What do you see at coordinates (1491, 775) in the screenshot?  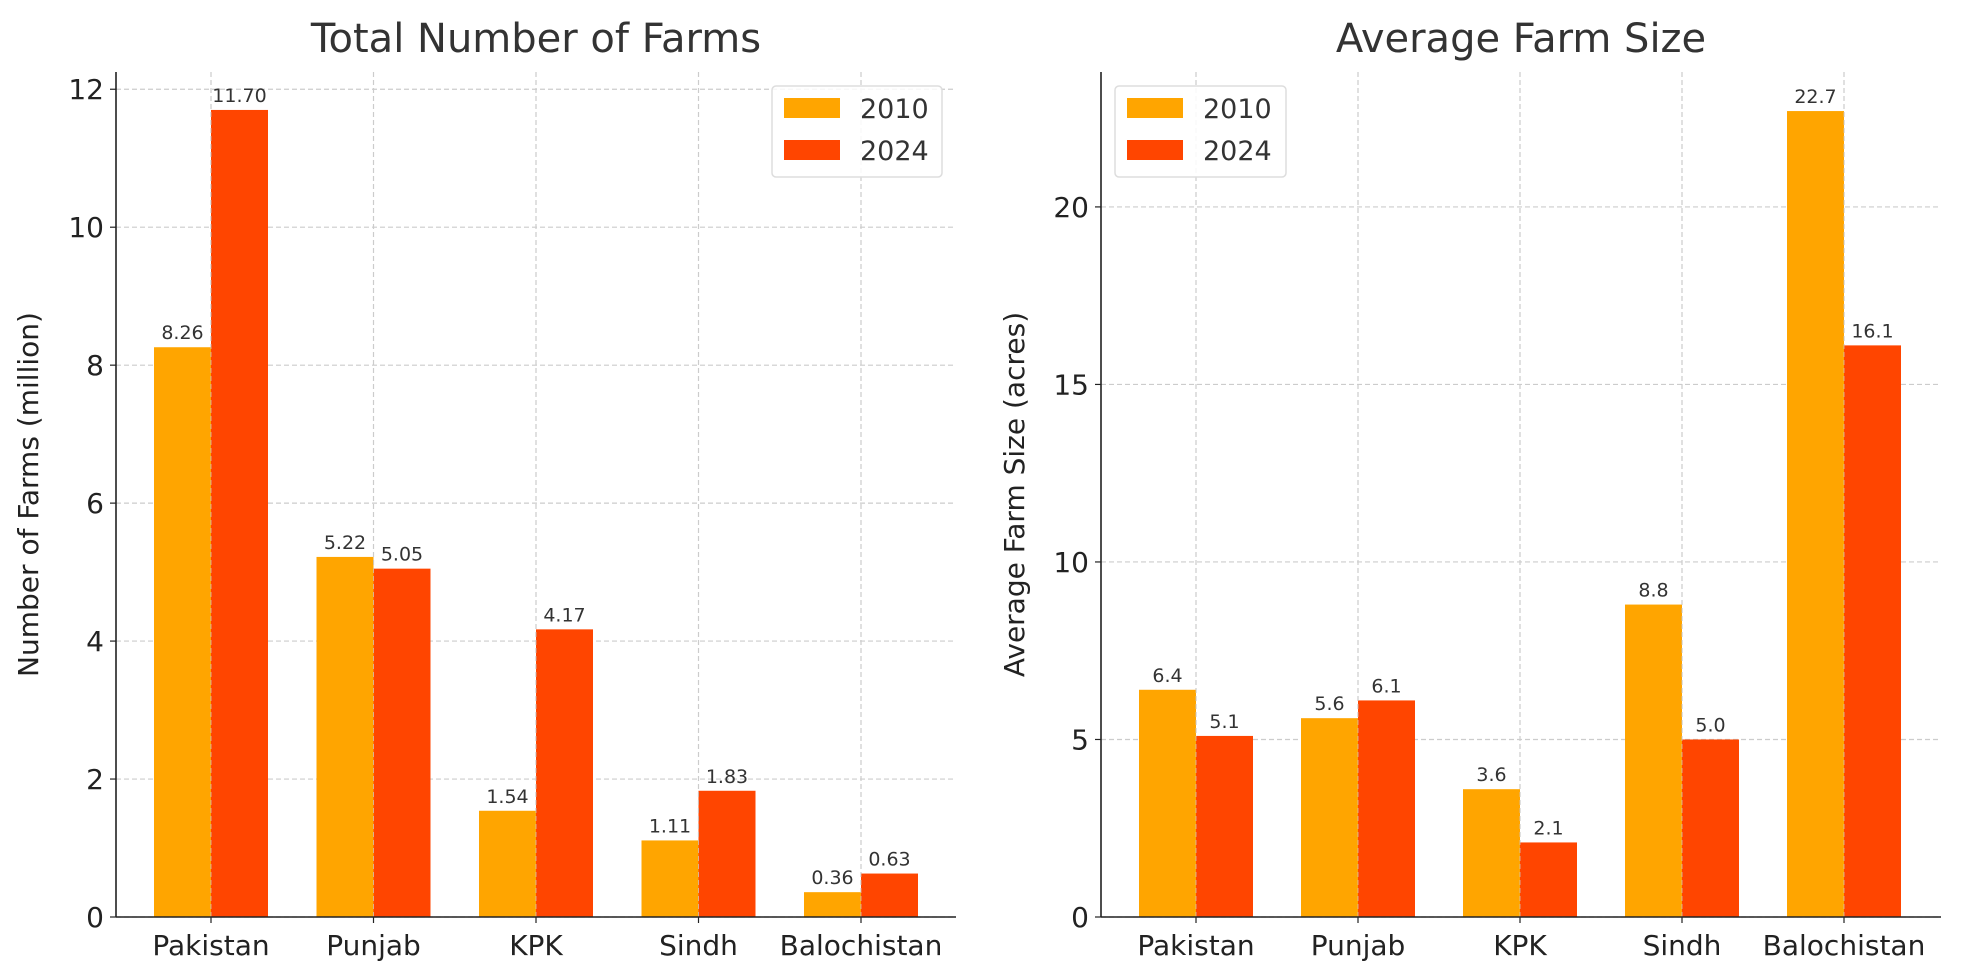 I see `bar-value-label: 3.6` at bounding box center [1491, 775].